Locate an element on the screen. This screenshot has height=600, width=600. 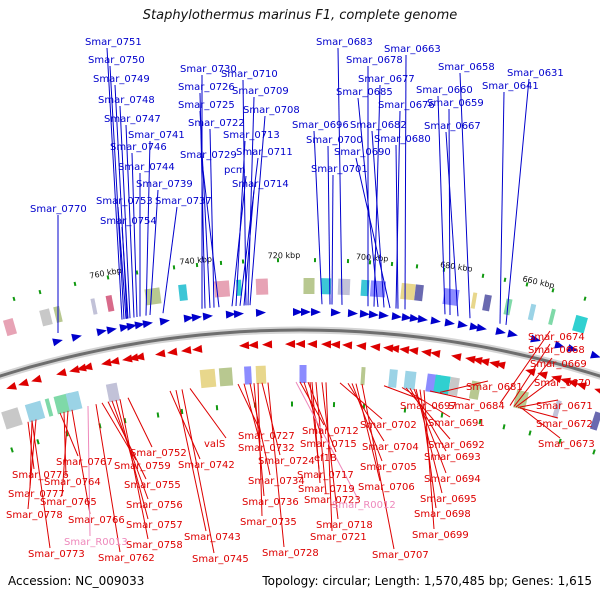
forward-gene-label: Smar_0737 is located at coordinates (183, 201).